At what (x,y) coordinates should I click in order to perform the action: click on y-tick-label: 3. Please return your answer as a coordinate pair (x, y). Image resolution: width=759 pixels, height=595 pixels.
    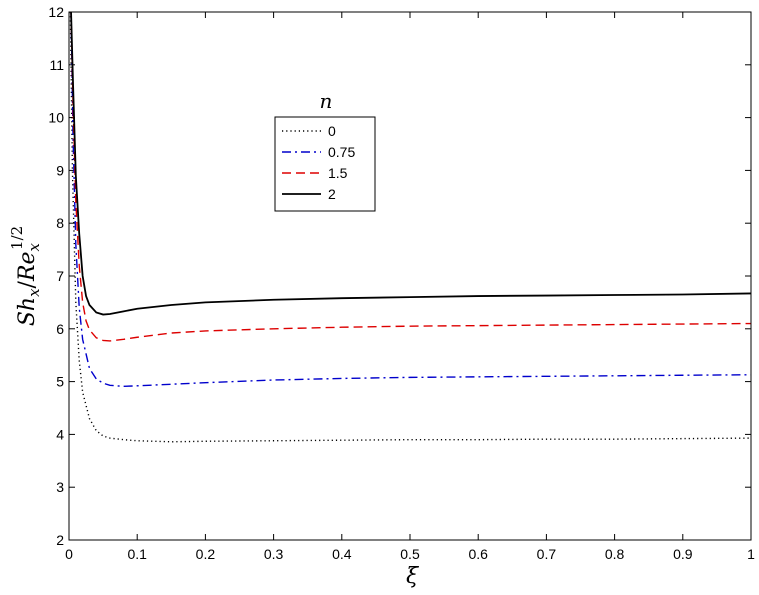
    Looking at the image, I should click on (60, 487).